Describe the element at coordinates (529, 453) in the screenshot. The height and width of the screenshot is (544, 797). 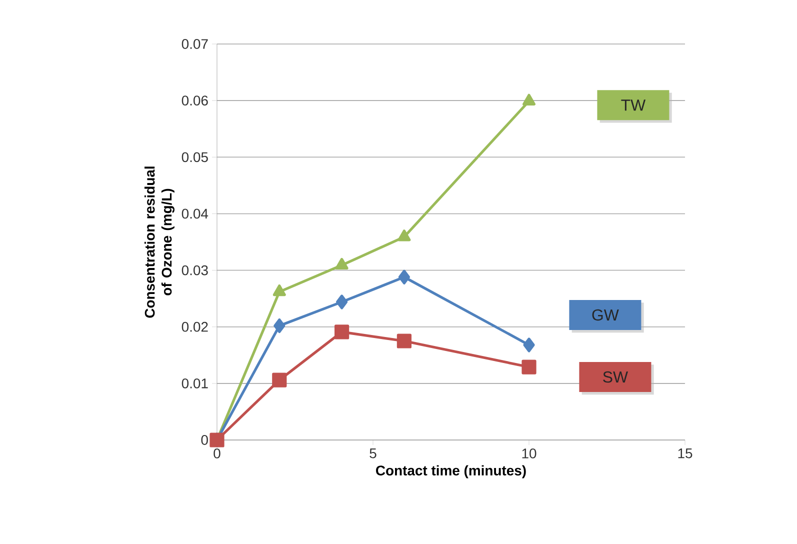
I see `x-tick-label: 10` at that location.